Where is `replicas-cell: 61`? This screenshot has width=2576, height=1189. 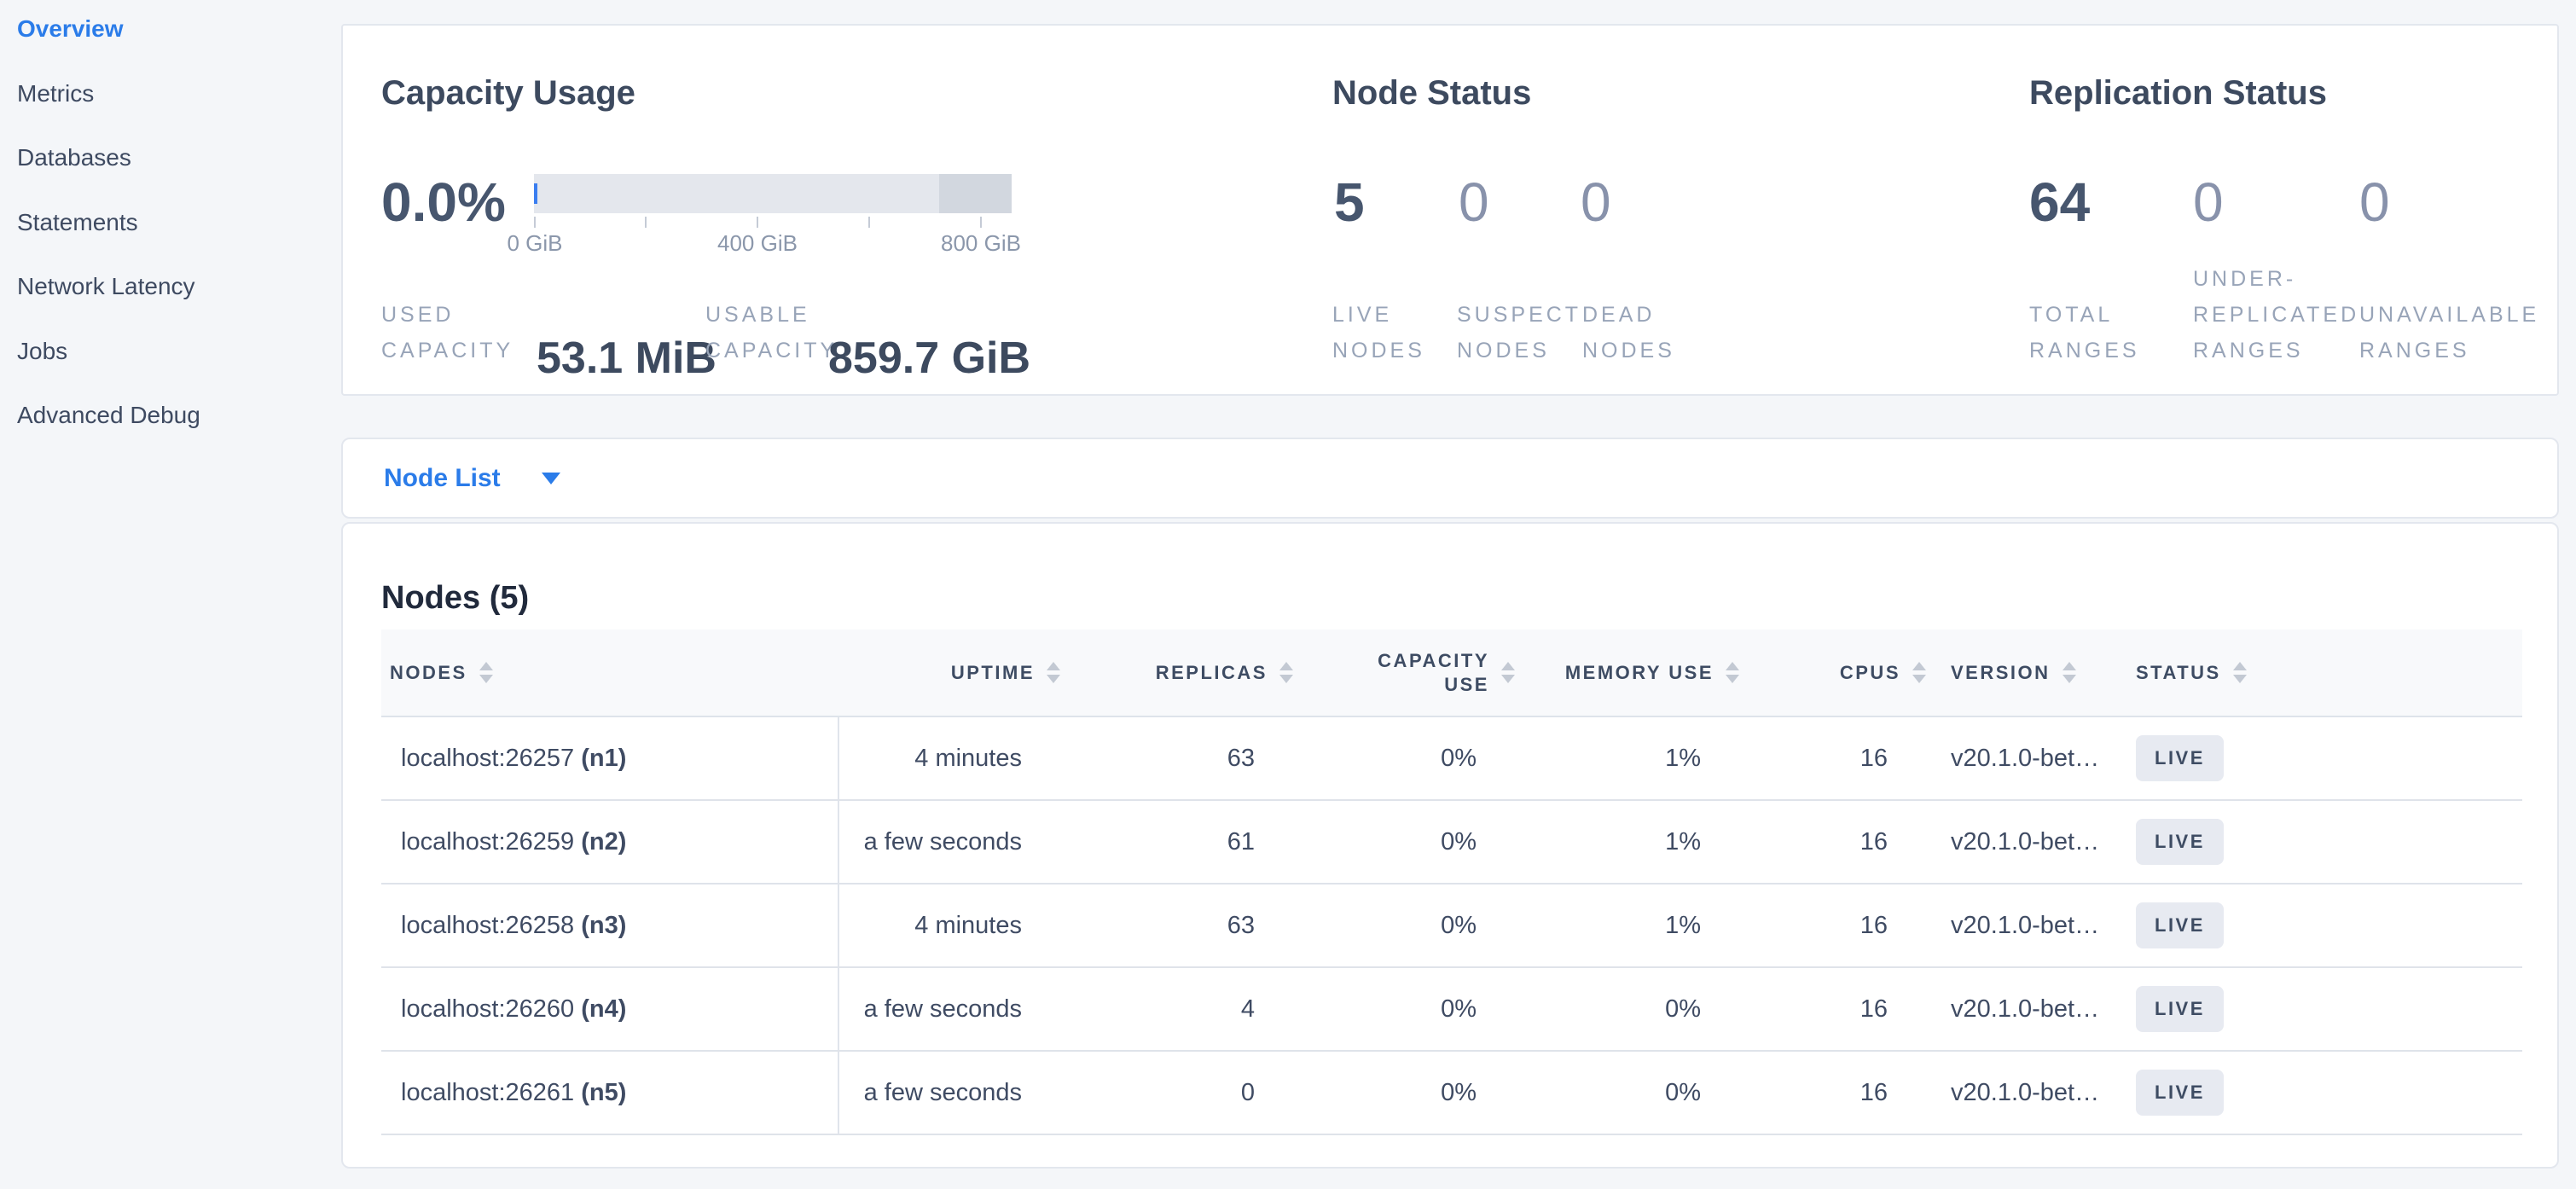
replicas-cell: 61 is located at coordinates (1176, 842).